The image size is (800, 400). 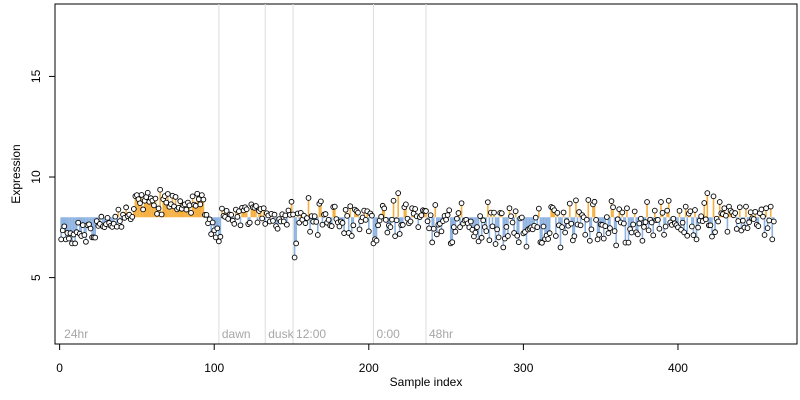 What do you see at coordinates (236, 334) in the screenshot?
I see `phase-label: dawn` at bounding box center [236, 334].